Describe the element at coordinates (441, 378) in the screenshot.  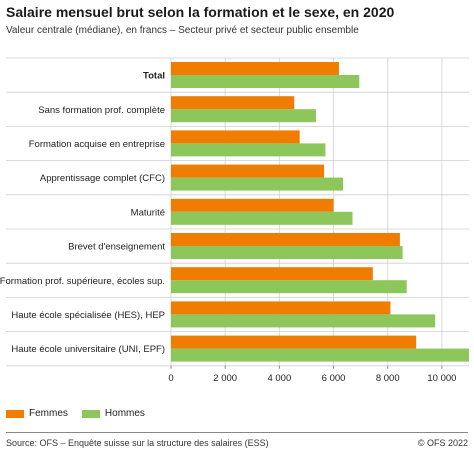
I see `x-tick-label: 10 000` at that location.